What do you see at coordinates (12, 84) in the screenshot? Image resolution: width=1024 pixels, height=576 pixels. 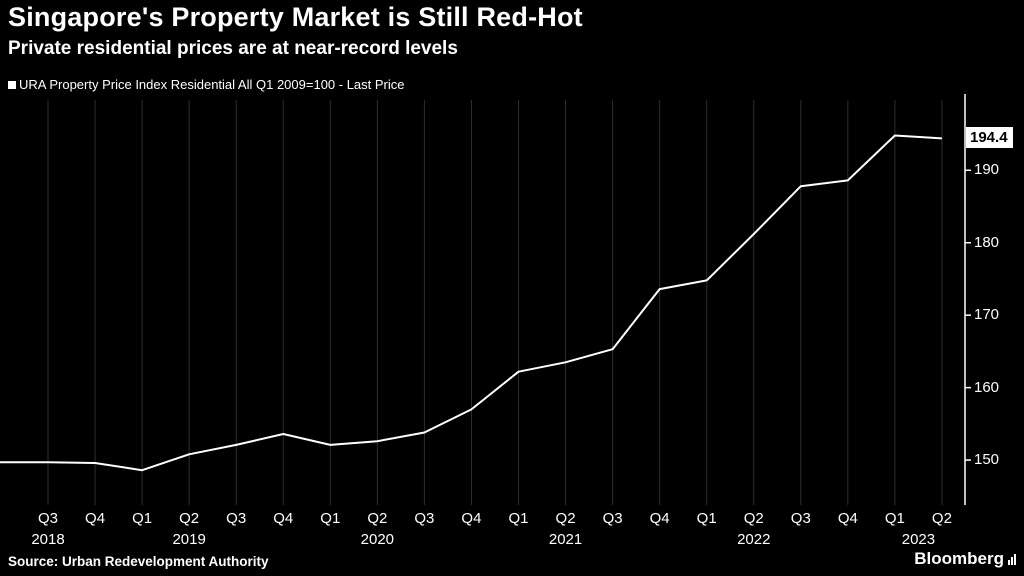 I see `legend-marker-icon` at bounding box center [12, 84].